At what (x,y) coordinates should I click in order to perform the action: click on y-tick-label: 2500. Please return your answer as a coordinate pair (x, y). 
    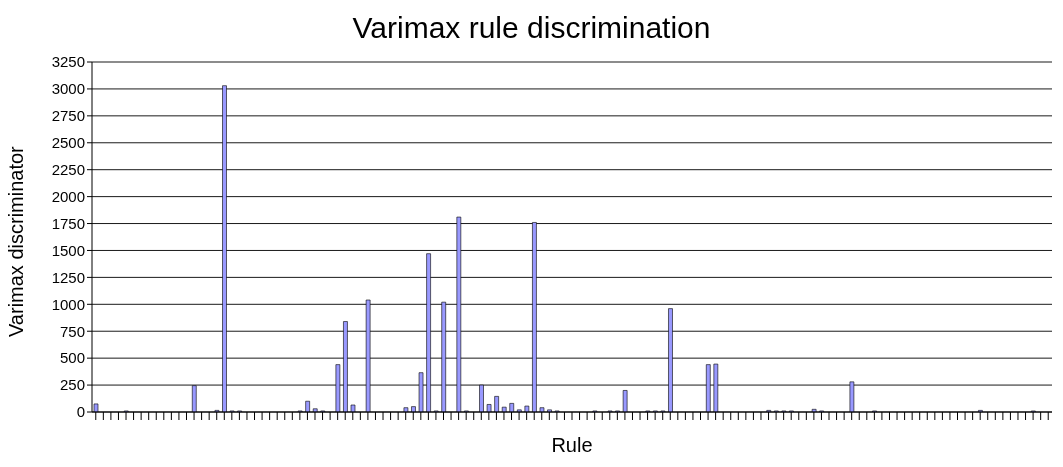
    Looking at the image, I should click on (68, 143).